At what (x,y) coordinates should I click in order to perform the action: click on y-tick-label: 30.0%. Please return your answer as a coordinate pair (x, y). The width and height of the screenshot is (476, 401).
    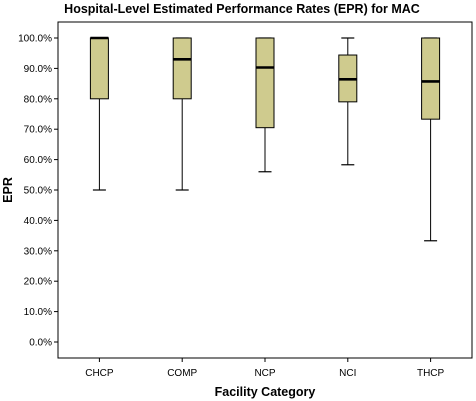
    Looking at the image, I should click on (38, 251).